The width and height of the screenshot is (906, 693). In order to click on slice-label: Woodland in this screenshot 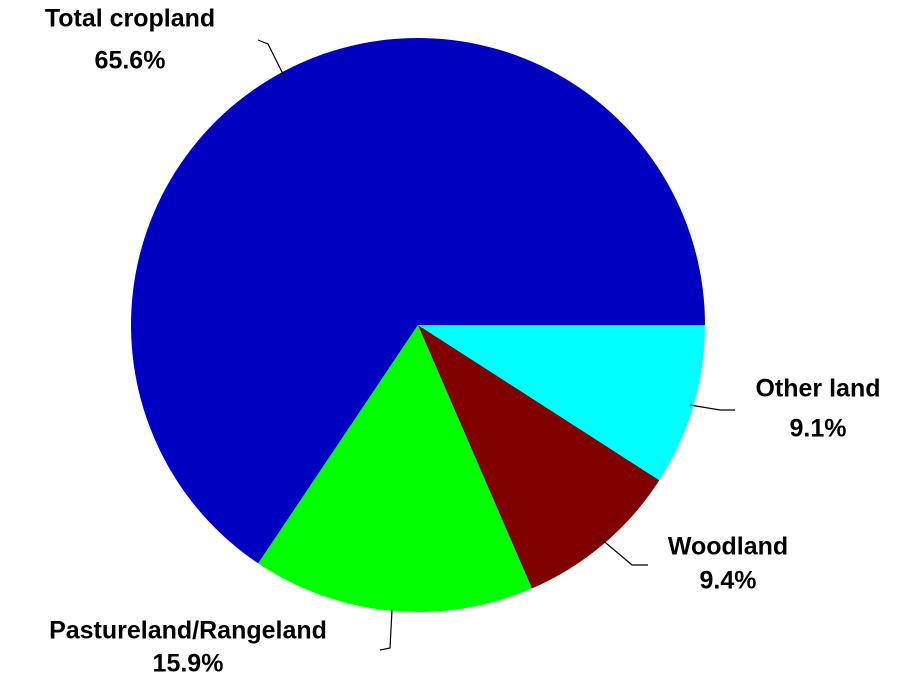, I will do `click(728, 547)`.